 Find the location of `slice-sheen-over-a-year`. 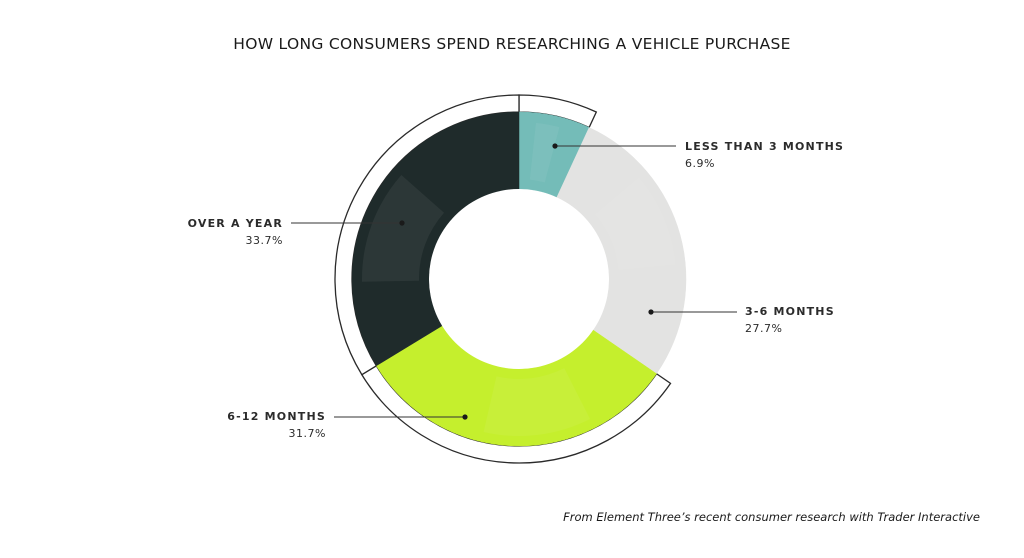

slice-sheen-over-a-year is located at coordinates (403, 228).